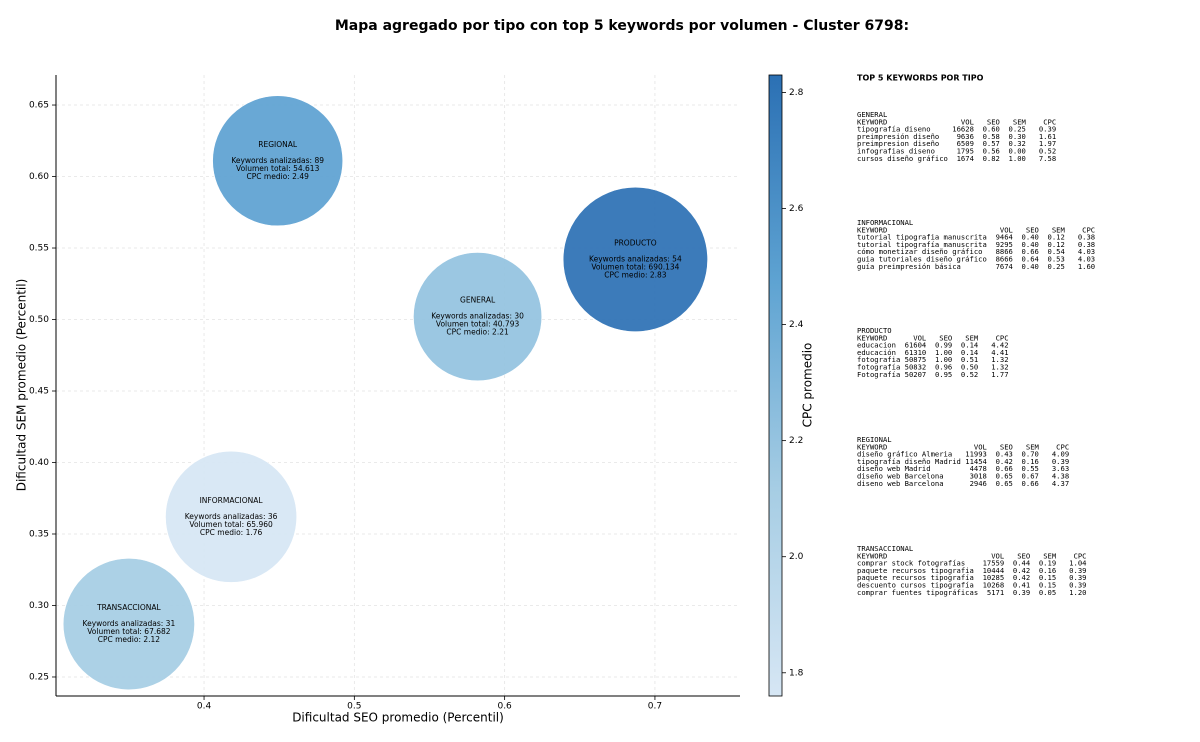  What do you see at coordinates (943, 374) in the screenshot?
I see `table-cell: 0.95` at bounding box center [943, 374].